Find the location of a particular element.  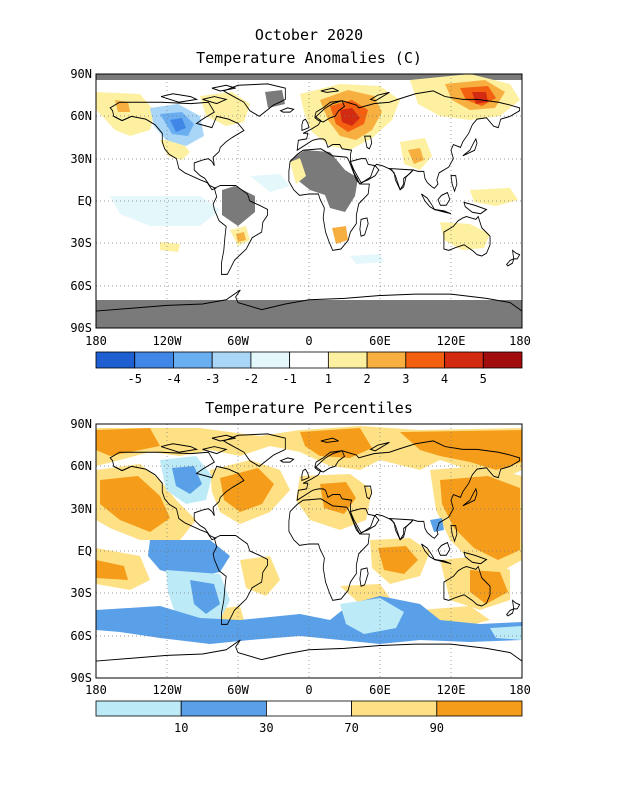

legend-label: 3 is located at coordinates (405, 379).